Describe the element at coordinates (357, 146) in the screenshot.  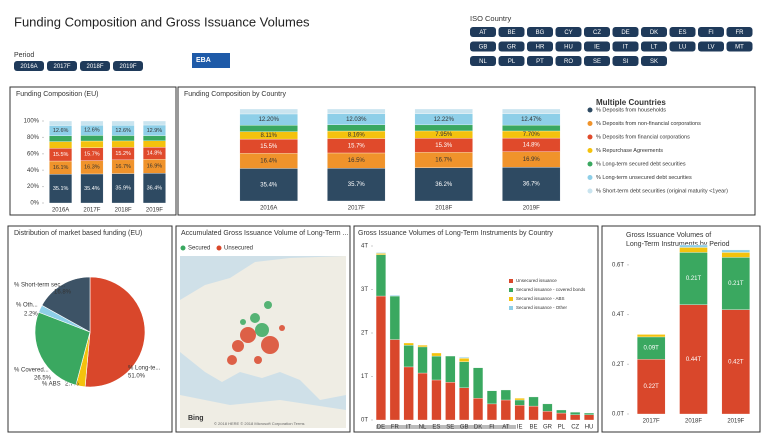
I see `value-label: 15.7%` at that location.